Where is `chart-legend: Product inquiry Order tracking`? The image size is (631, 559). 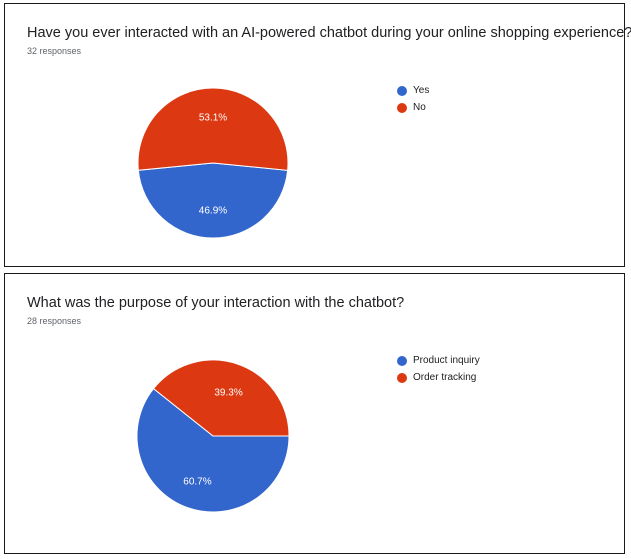
chart-legend: Product inquiry Order tracking is located at coordinates (438, 369).